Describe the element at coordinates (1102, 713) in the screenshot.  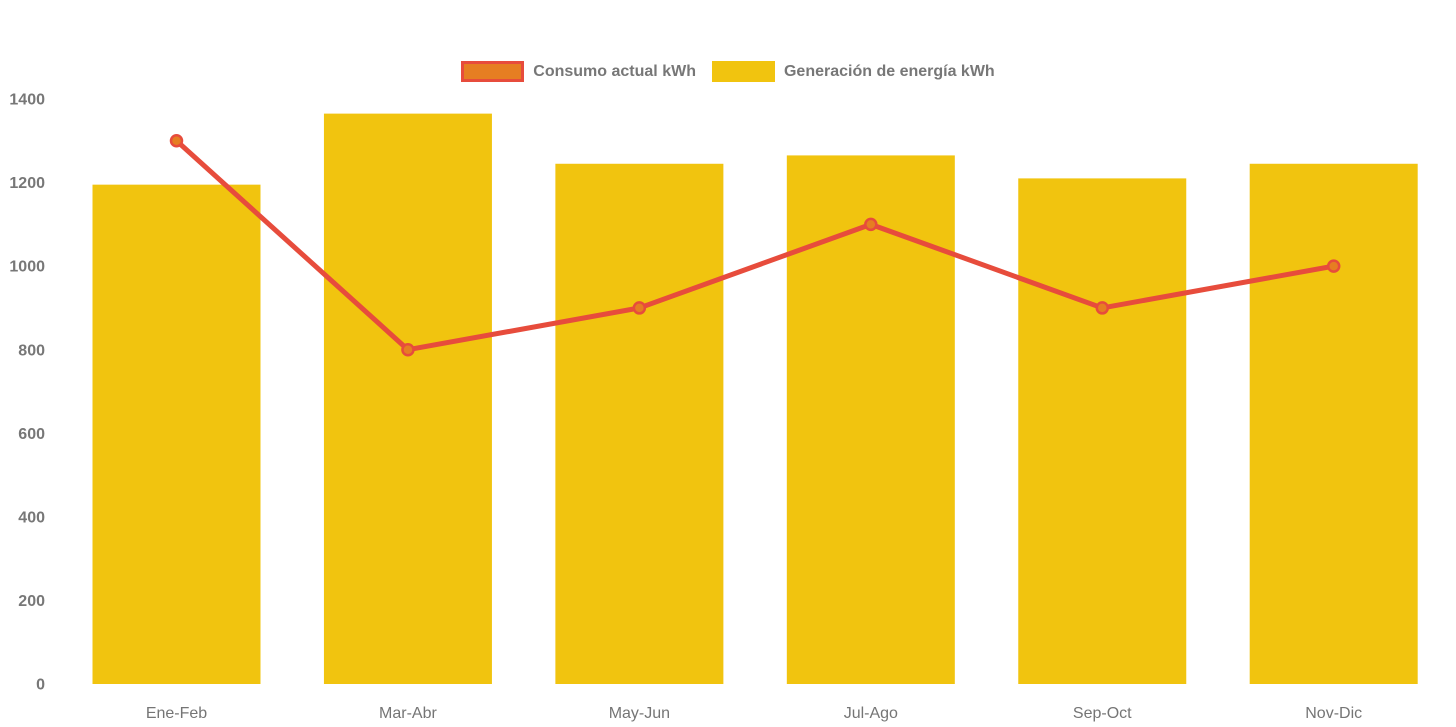
I see `x-label-sep-oct: Sep-Oct` at that location.